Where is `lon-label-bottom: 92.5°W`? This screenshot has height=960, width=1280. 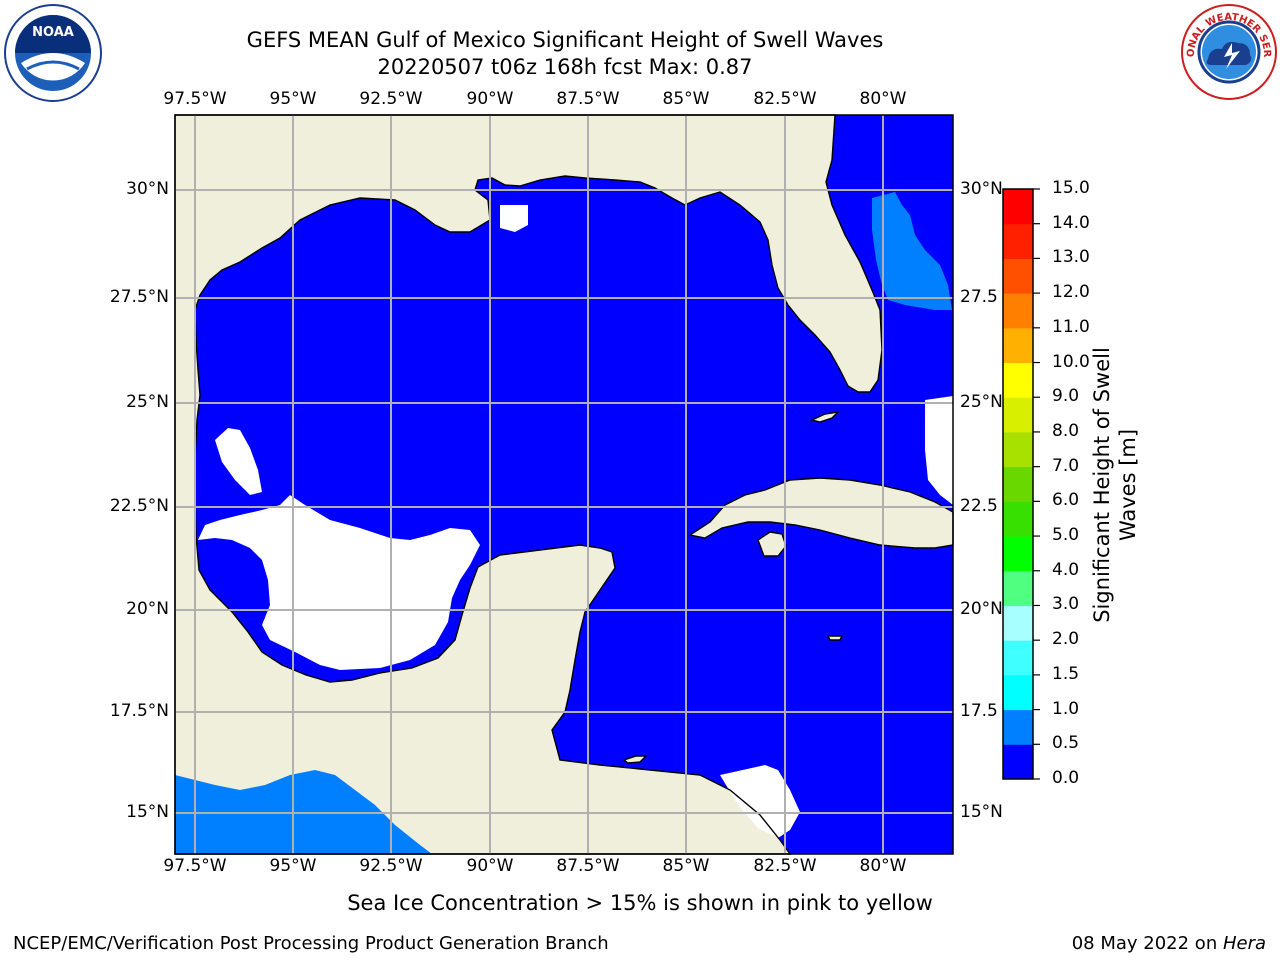 lon-label-bottom: 92.5°W is located at coordinates (391, 866).